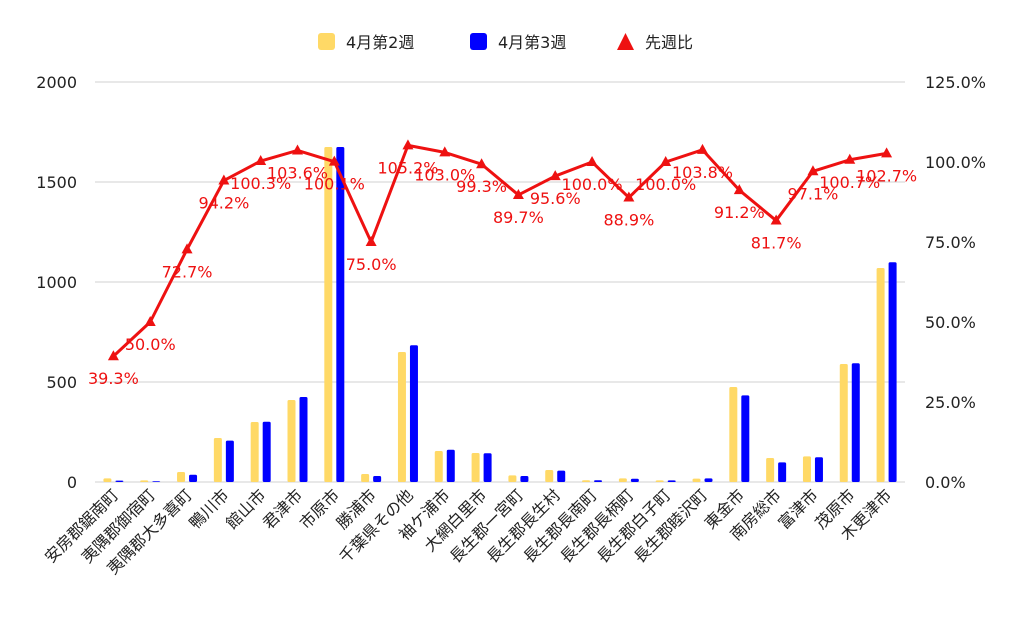 The height and width of the screenshot is (633, 1024). I want to click on right-tick-label: 75.0%, so click(950, 242).